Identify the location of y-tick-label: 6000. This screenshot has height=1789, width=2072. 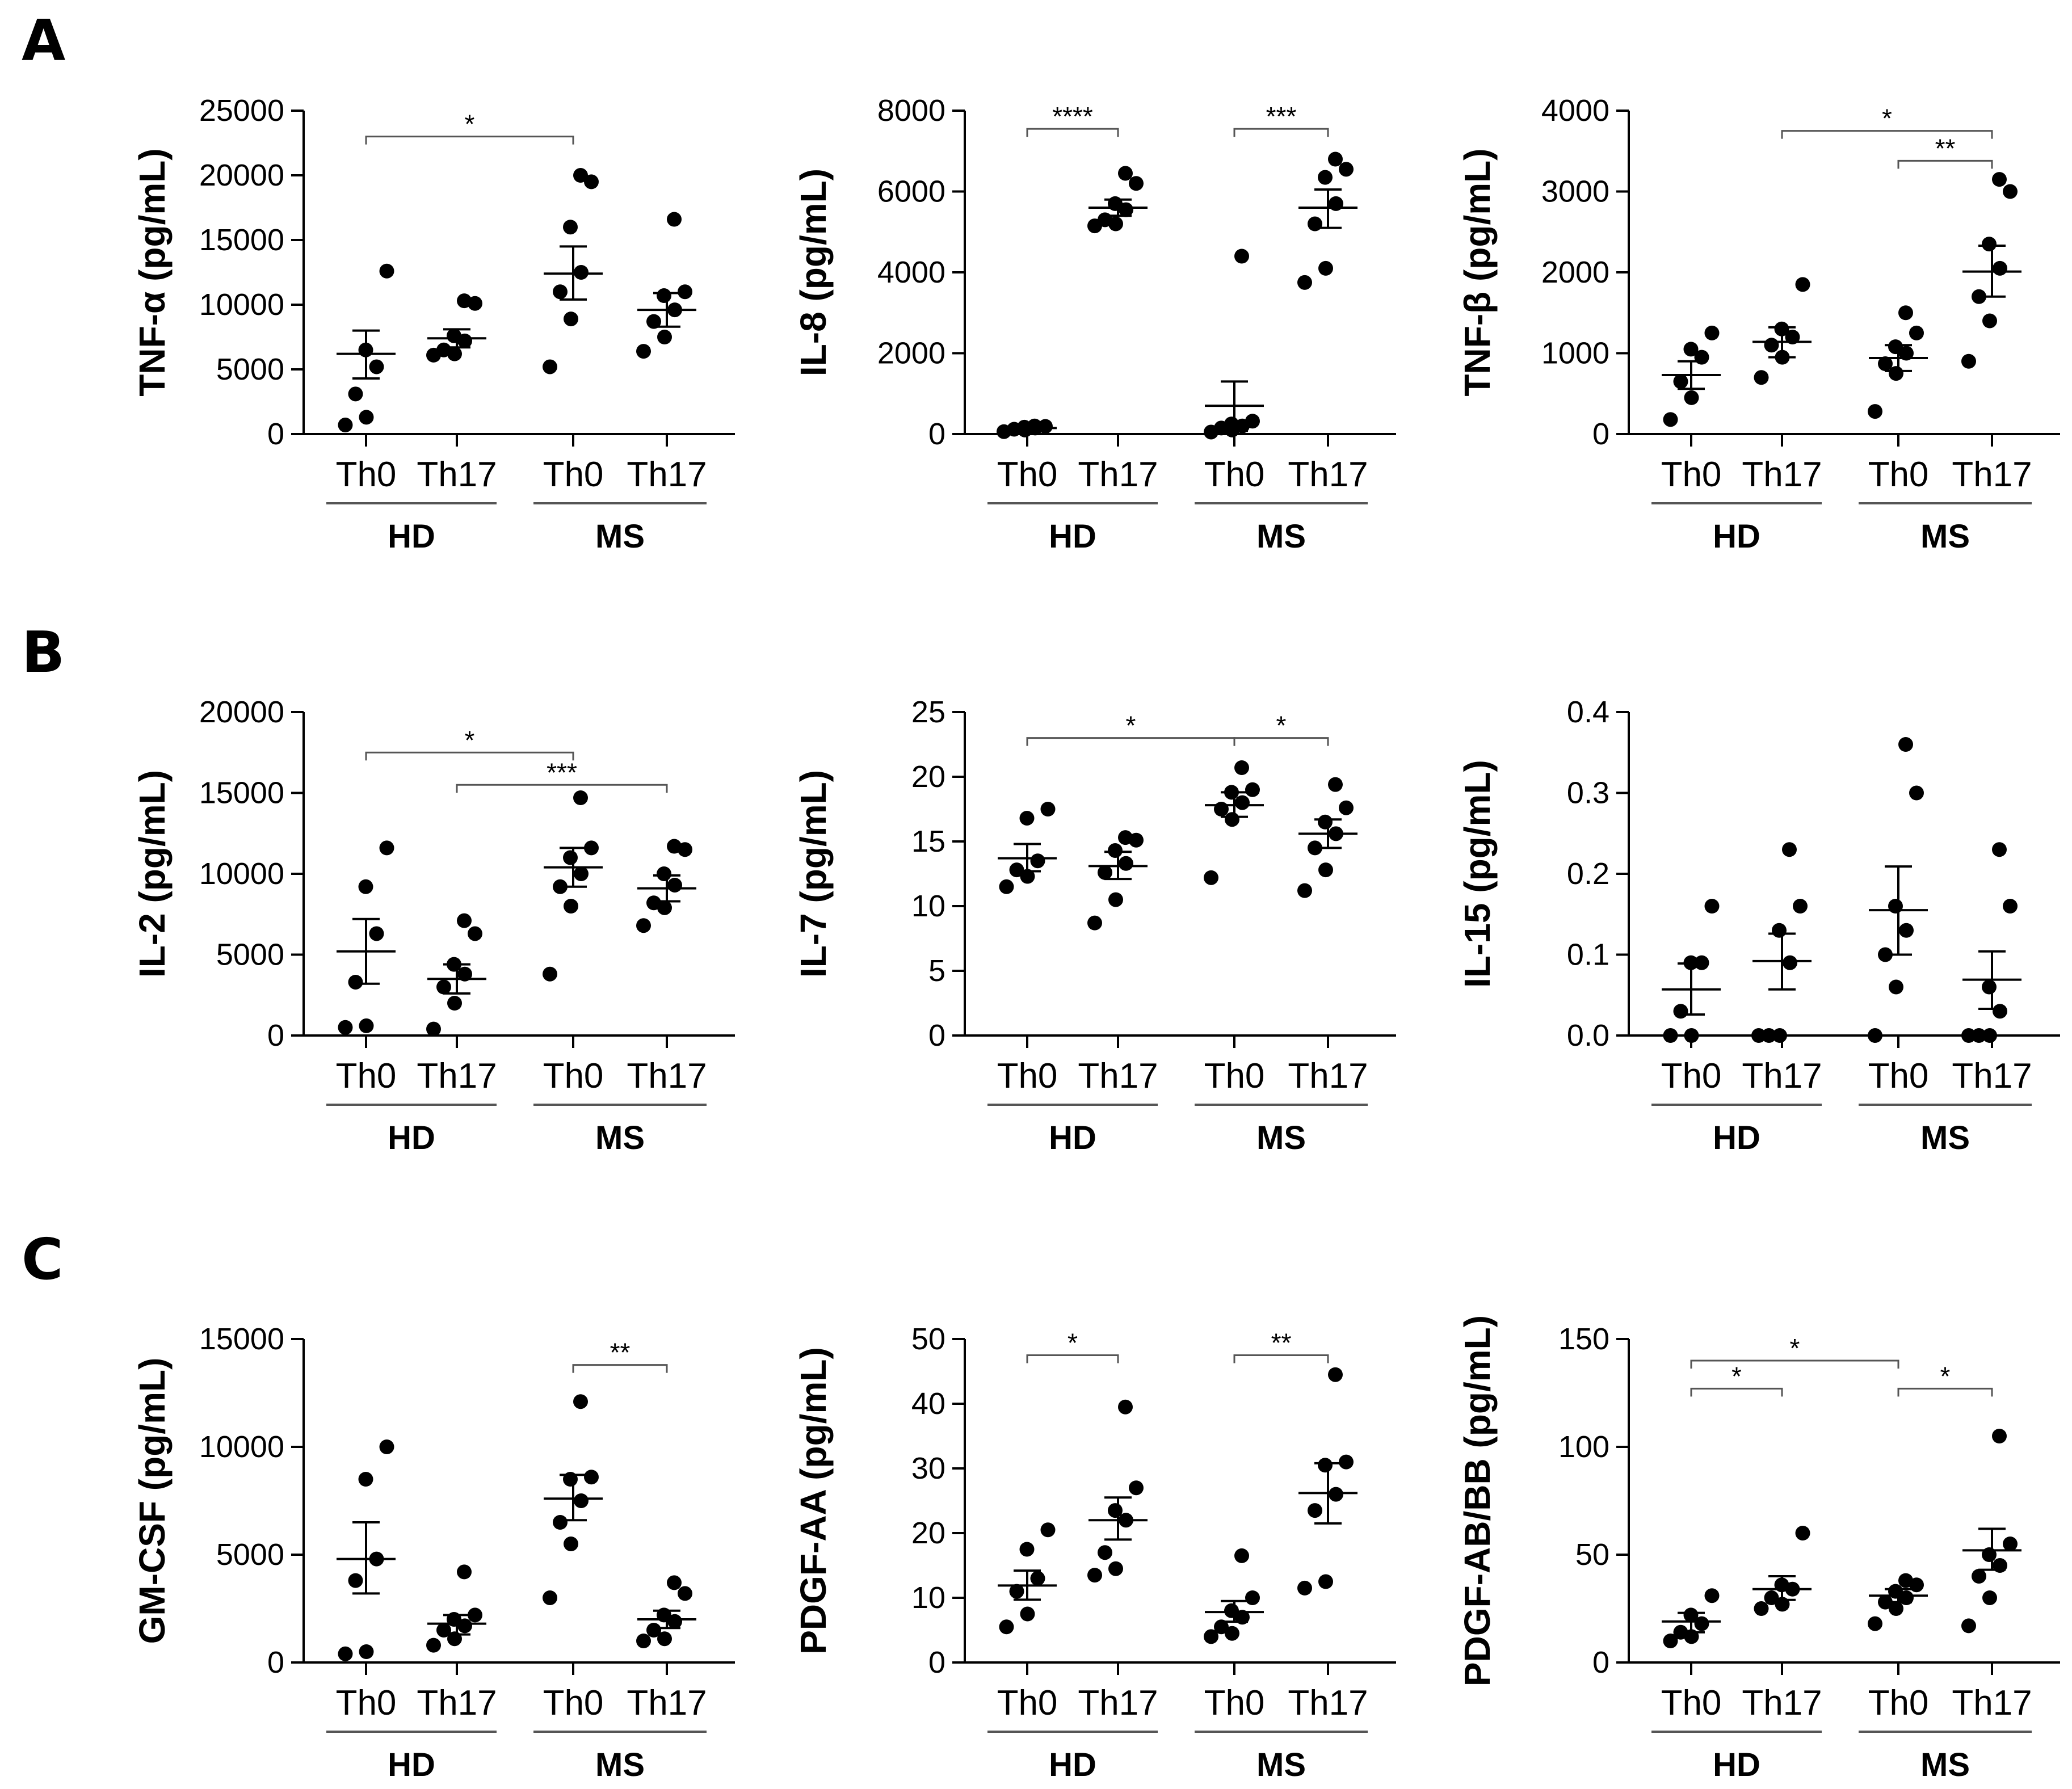
(911, 192).